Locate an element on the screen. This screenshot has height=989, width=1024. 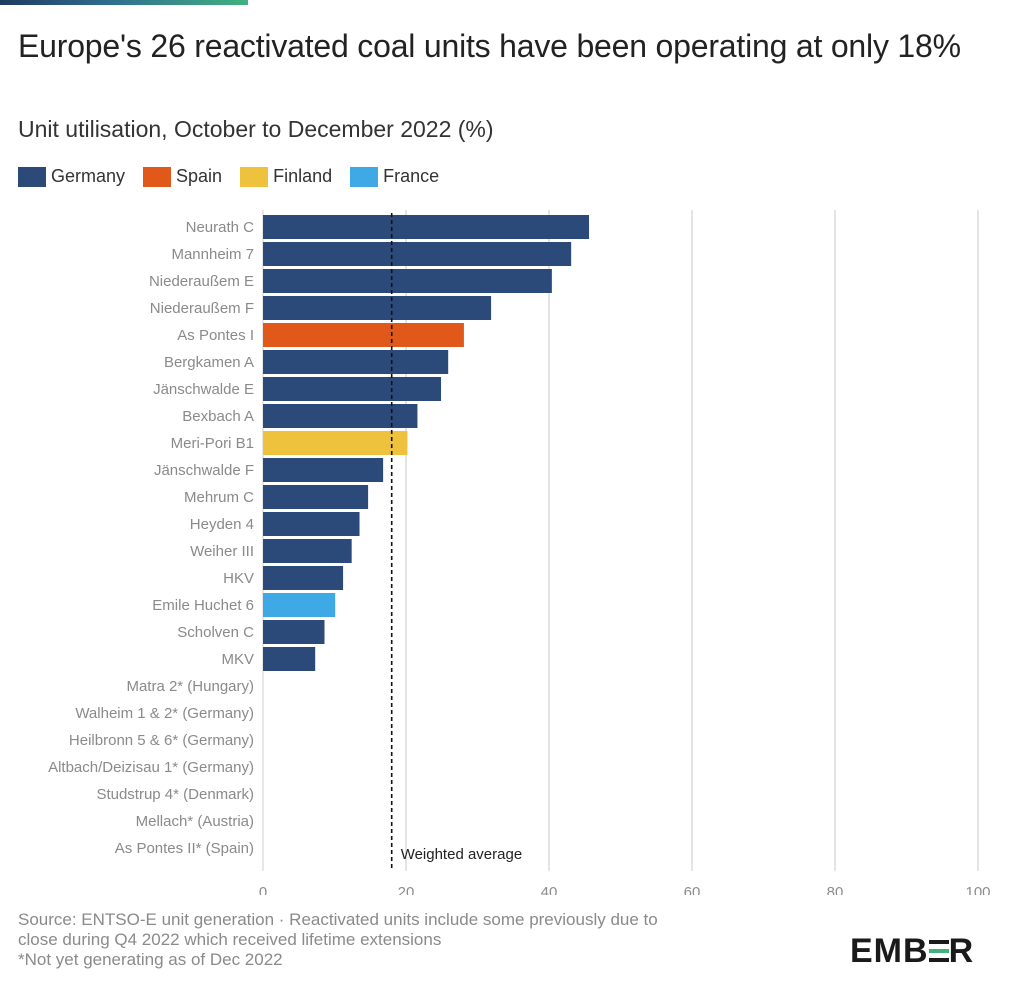
top-accent-bar is located at coordinates (124, 2).